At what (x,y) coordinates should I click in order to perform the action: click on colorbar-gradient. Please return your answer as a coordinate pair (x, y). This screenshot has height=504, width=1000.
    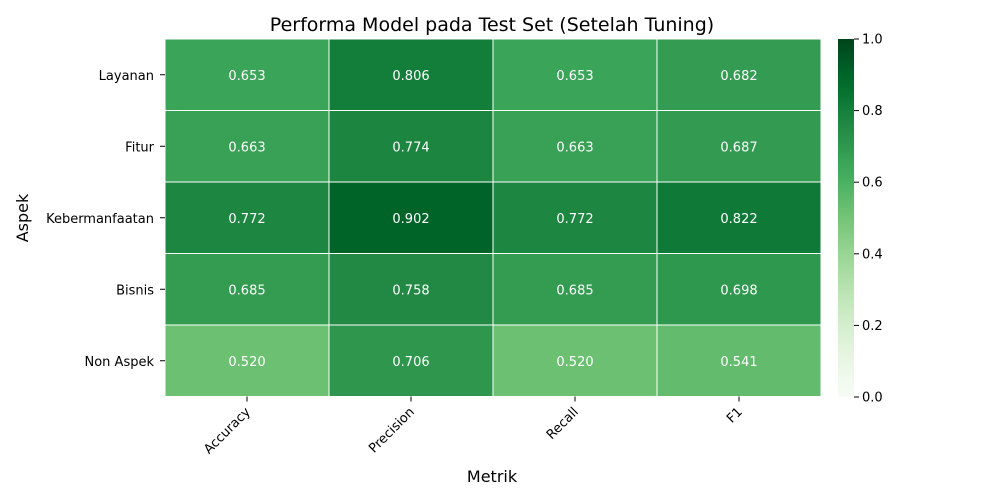
    Looking at the image, I should click on (846, 218).